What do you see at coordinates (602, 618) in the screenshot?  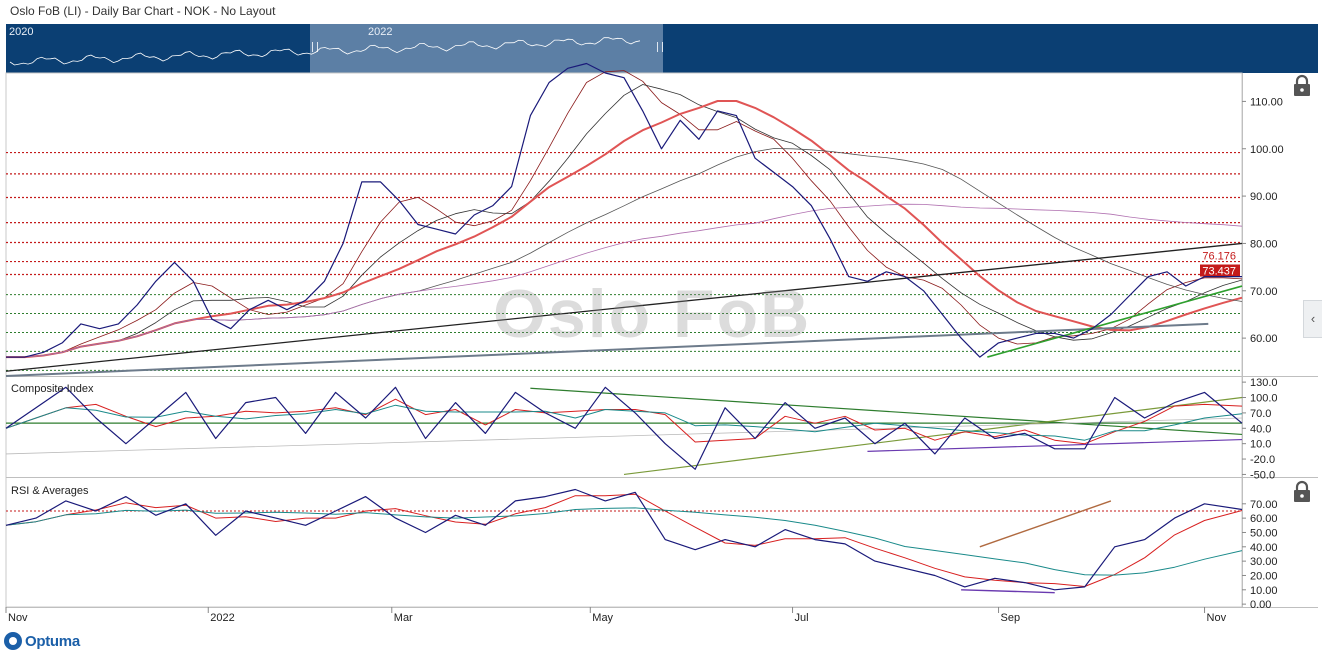 I see `x-tick-label: May` at bounding box center [602, 618].